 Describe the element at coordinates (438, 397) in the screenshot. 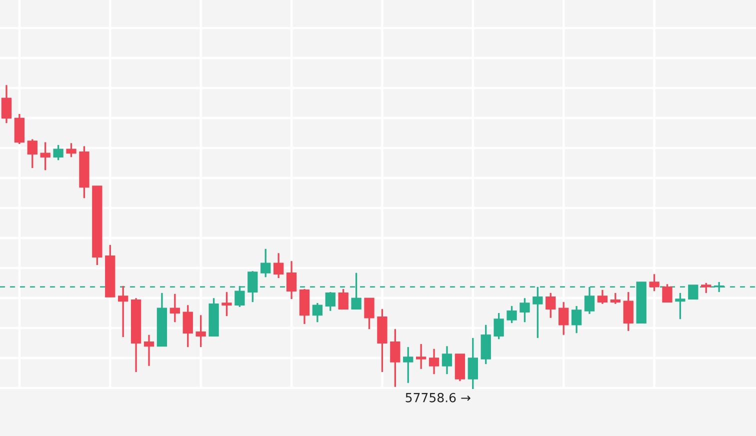

I see `text: 57758.6 →` at that location.